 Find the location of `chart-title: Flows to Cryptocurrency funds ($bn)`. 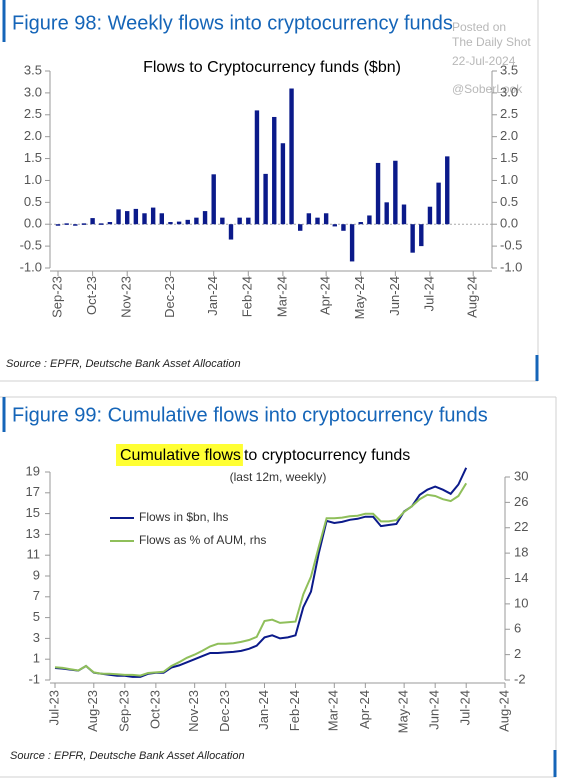

chart-title: Flows to Cryptocurrency funds ($bn) is located at coordinates (272, 67).